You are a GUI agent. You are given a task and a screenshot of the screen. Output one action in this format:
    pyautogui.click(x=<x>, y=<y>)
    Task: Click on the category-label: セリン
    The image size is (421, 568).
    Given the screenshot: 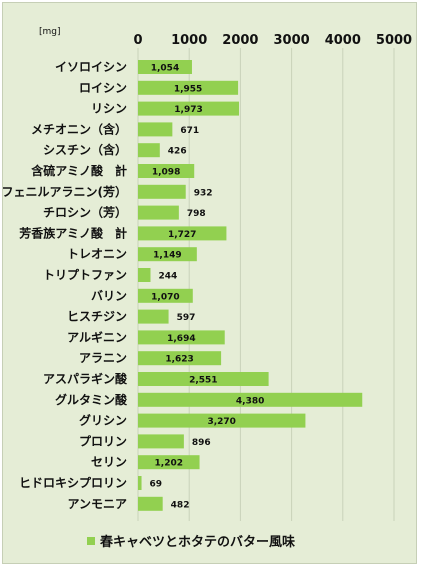 What is the action you would take?
    pyautogui.click(x=109, y=462)
    